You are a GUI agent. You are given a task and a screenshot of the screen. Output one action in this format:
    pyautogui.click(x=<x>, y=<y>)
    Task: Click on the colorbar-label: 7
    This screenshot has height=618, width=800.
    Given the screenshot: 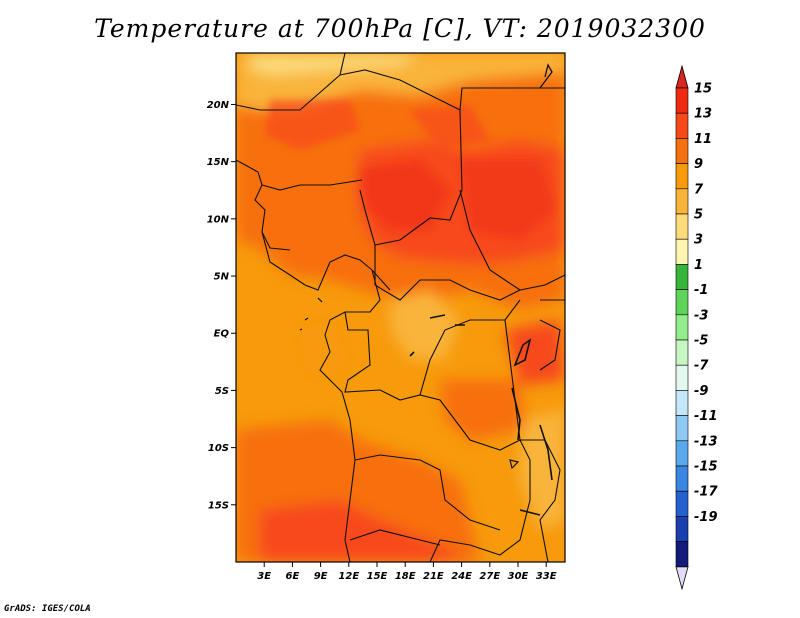 What is the action you would take?
    pyautogui.click(x=699, y=189)
    